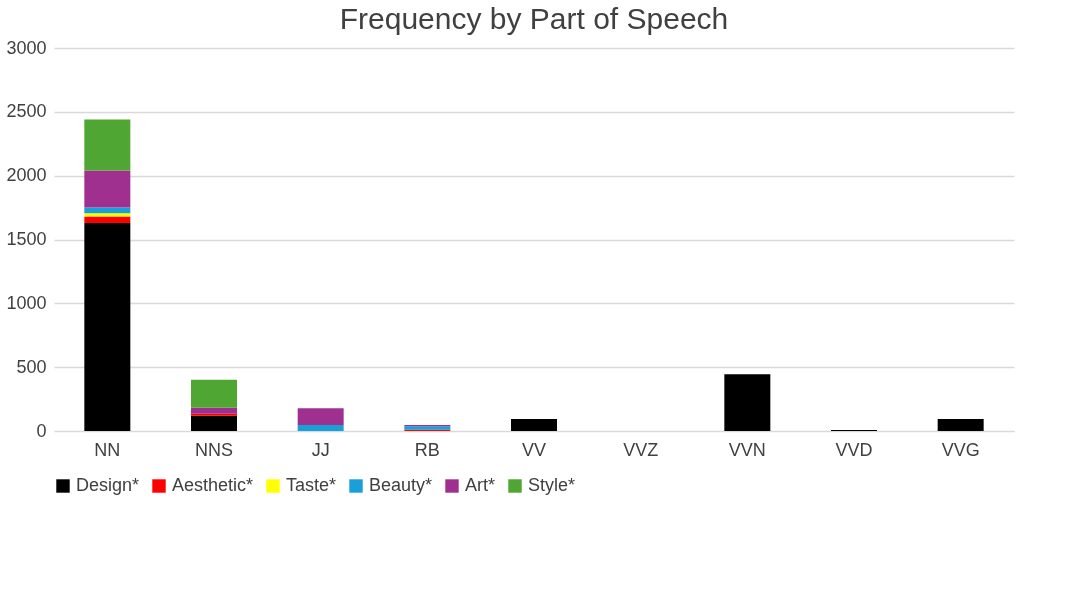  I want to click on chart-title: Frequency by Part of Speech, so click(534, 18).